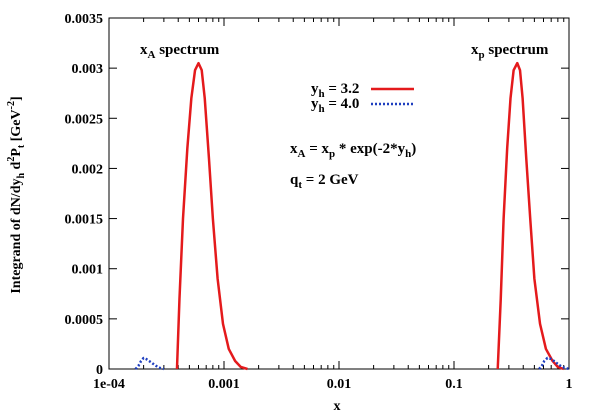  What do you see at coordinates (16, 194) in the screenshot?
I see `y-axis-label: Integrand of dN/dyh d2Pt [GeV-2]` at bounding box center [16, 194].